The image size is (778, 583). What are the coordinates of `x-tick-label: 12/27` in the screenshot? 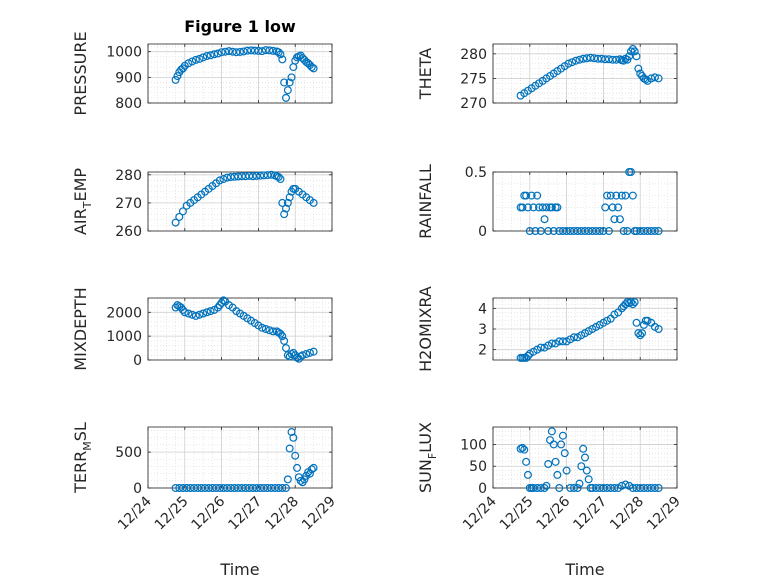 It's located at (245, 514).